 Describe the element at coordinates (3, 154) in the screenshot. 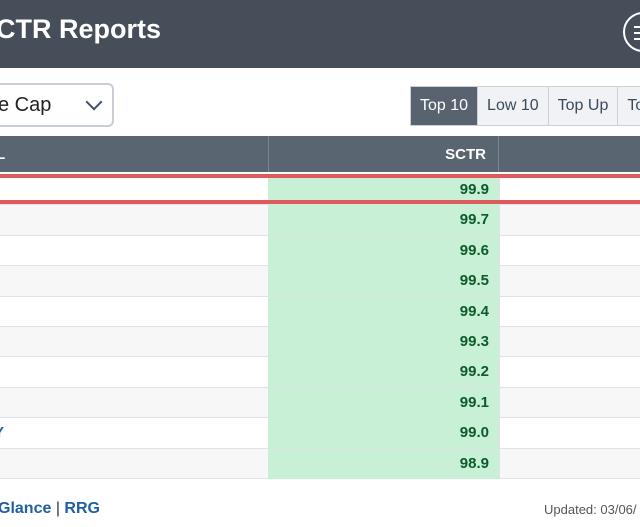

I see `column-header-symbol: L` at that location.